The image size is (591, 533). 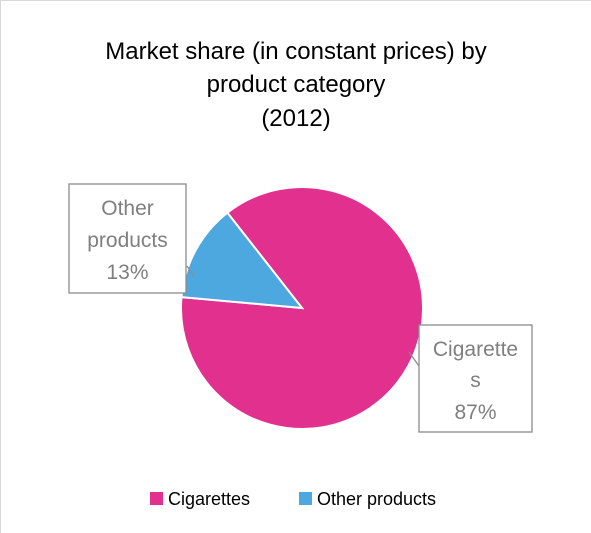 I want to click on legend-swatch-other-products, so click(x=305, y=498).